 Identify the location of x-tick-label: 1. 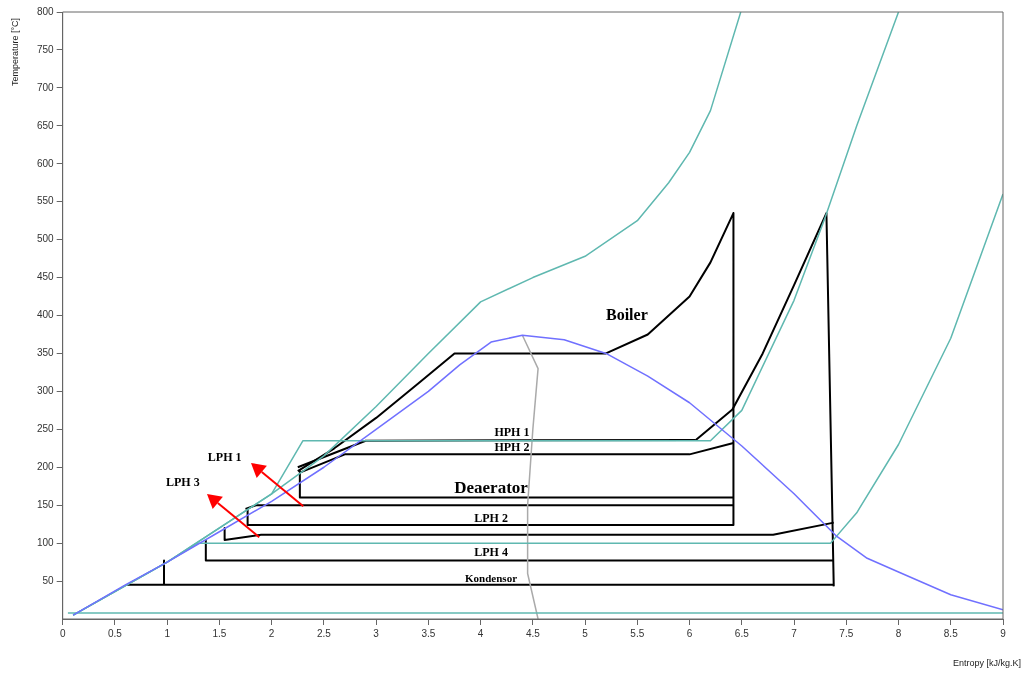
(167, 633).